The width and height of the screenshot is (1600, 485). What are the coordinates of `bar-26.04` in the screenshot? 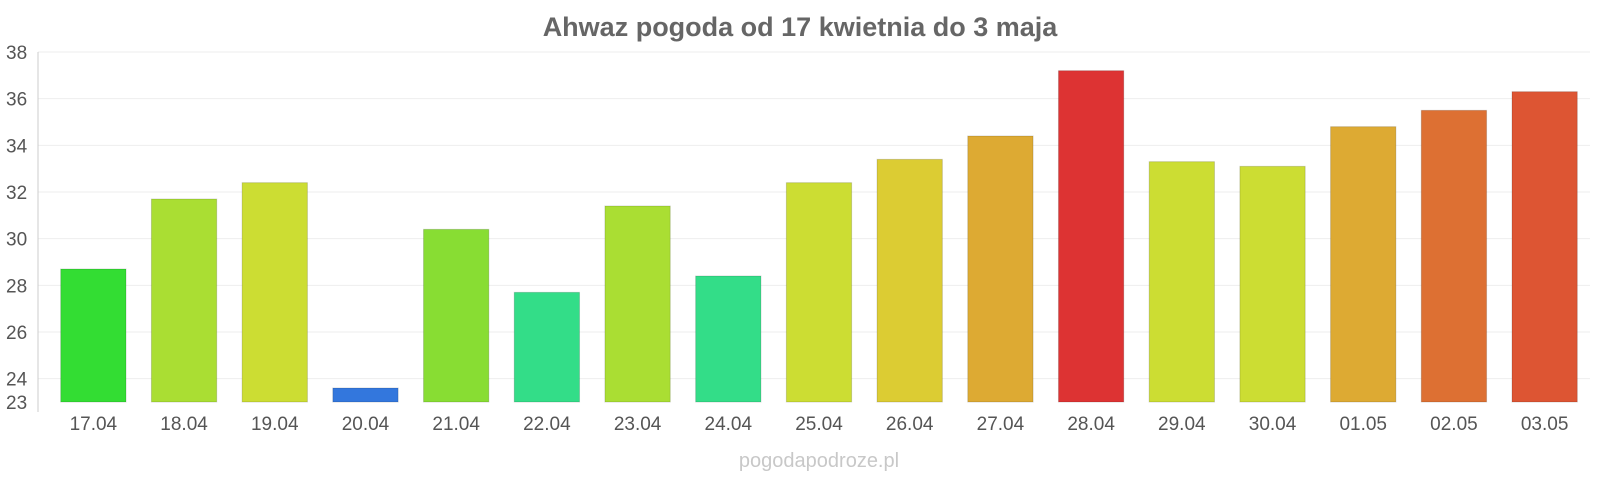 It's located at (909, 280).